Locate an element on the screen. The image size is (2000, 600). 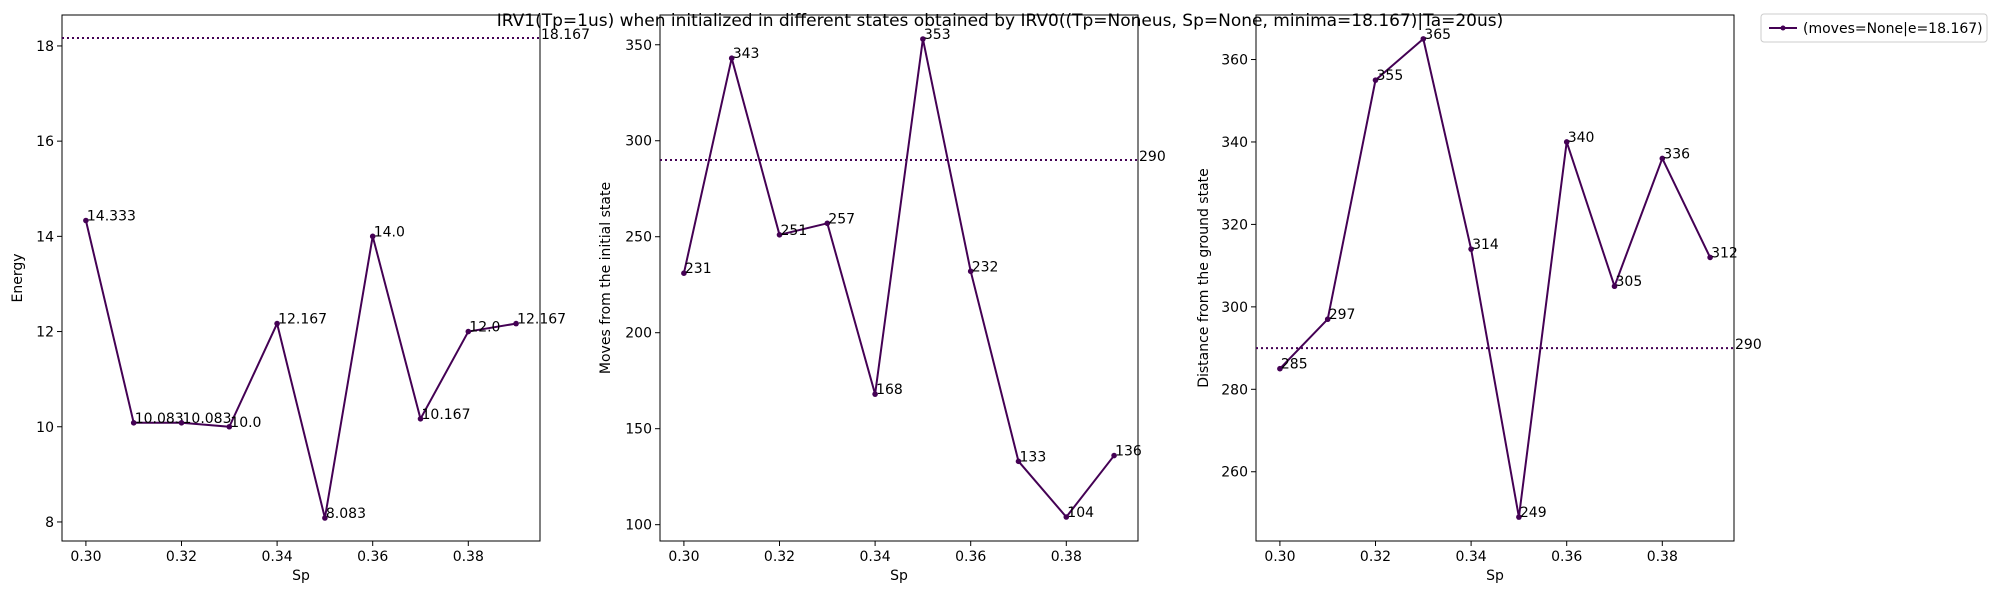
data-label: 285 is located at coordinates (1294, 365).